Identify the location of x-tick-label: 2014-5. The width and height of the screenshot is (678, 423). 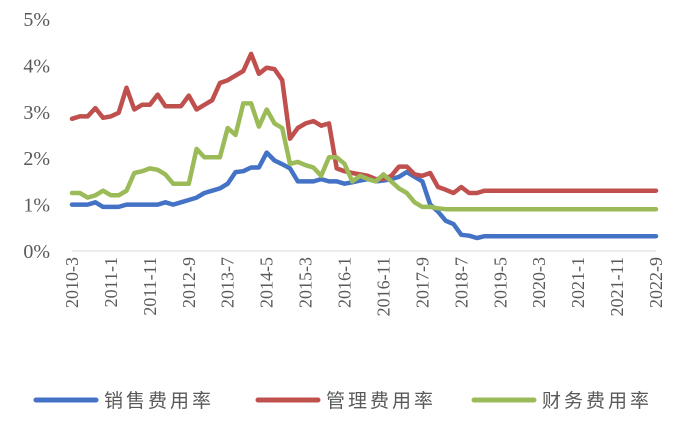
(267, 282).